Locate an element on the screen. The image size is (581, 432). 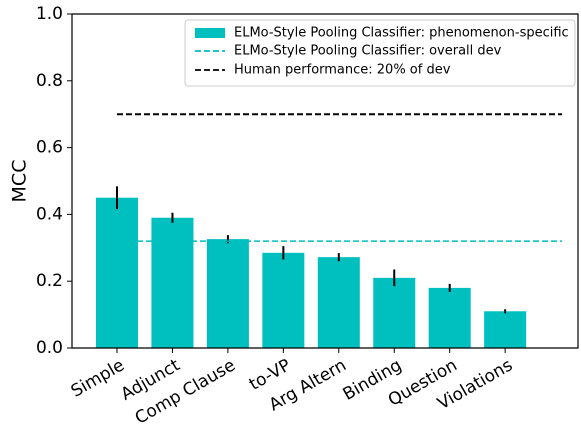
y-tick-label: 1.0 is located at coordinates (49, 14).